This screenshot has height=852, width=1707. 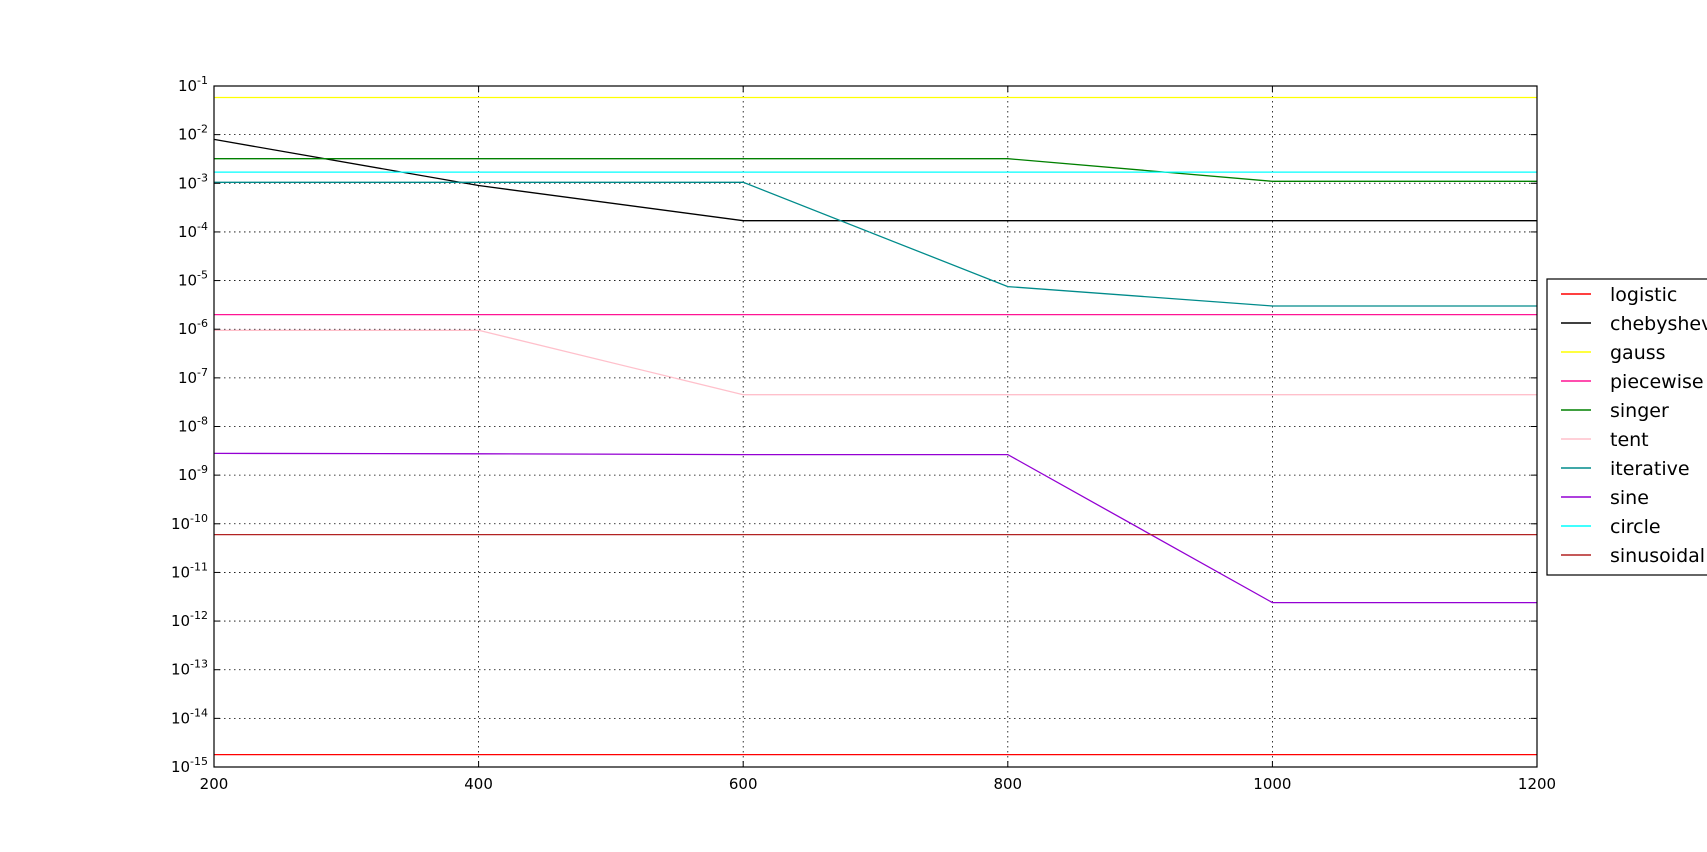 I want to click on legend-label-sinusoidal: sinusoidal, so click(x=1657, y=556).